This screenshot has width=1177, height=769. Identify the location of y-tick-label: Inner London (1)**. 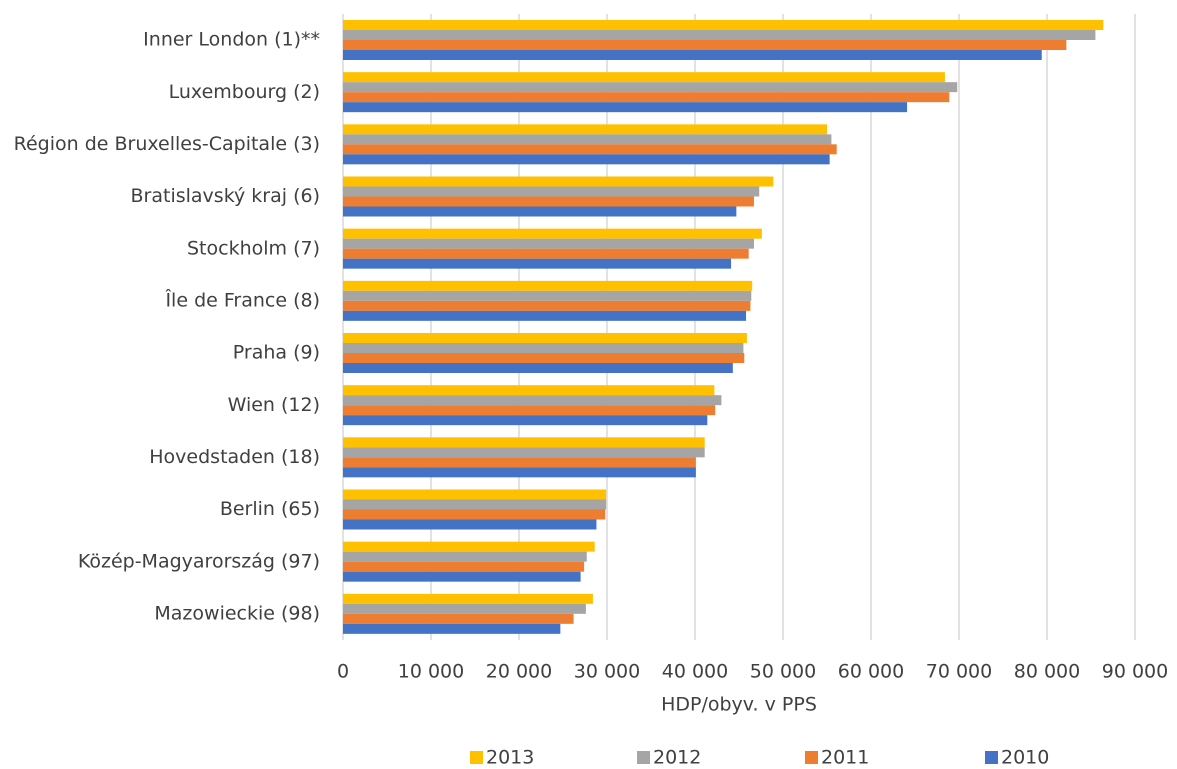
(231, 40).